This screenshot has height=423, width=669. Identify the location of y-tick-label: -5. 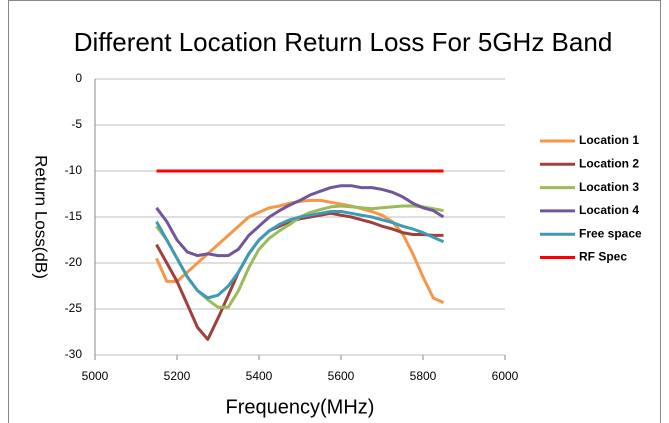
(76, 124).